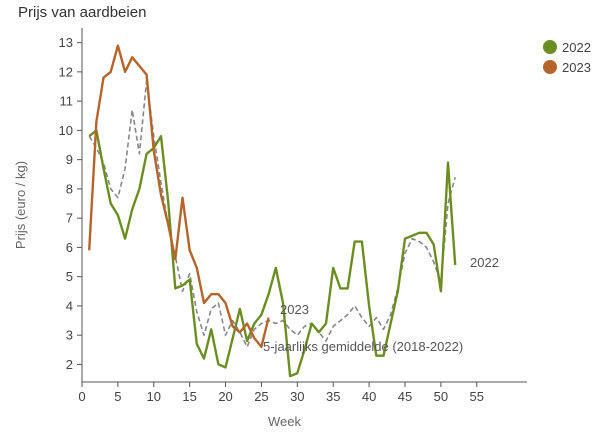 The image size is (600, 445). What do you see at coordinates (154, 396) in the screenshot?
I see `x-tick-label: 10` at bounding box center [154, 396].